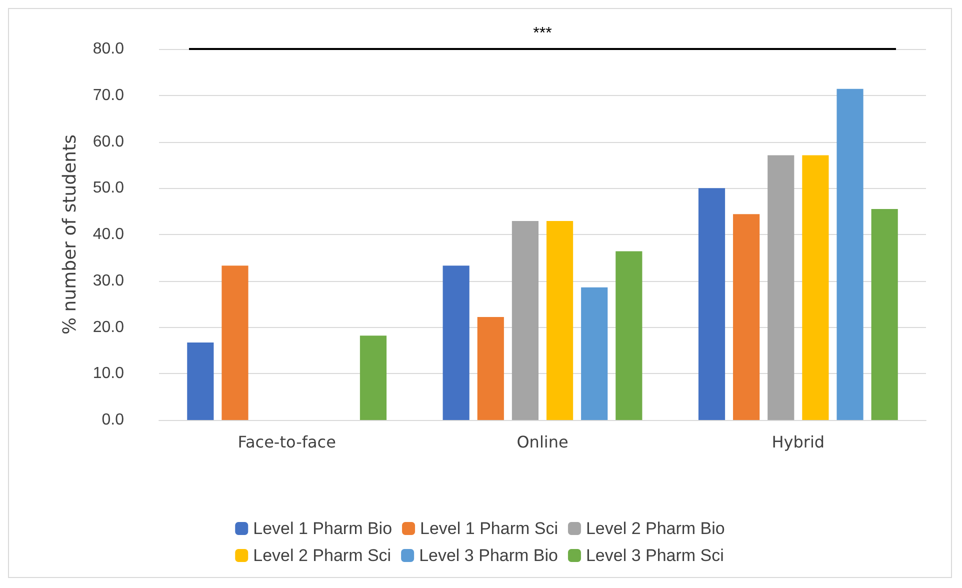 The width and height of the screenshot is (962, 588). I want to click on y-tick-label: 80.0, so click(108, 49).